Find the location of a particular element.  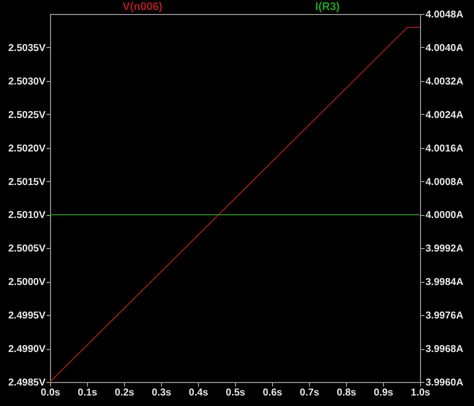

y-tick-label: 2.4995V is located at coordinates (27, 316).